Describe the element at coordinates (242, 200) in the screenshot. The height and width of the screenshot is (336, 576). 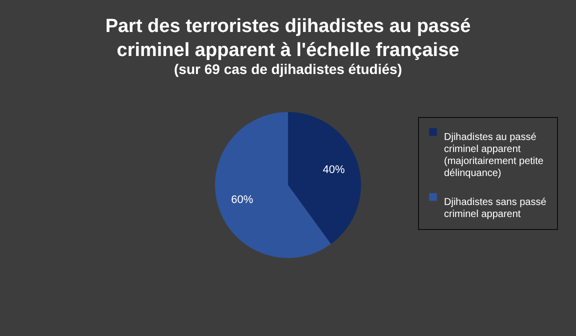
I see `data-label: 60%` at that location.